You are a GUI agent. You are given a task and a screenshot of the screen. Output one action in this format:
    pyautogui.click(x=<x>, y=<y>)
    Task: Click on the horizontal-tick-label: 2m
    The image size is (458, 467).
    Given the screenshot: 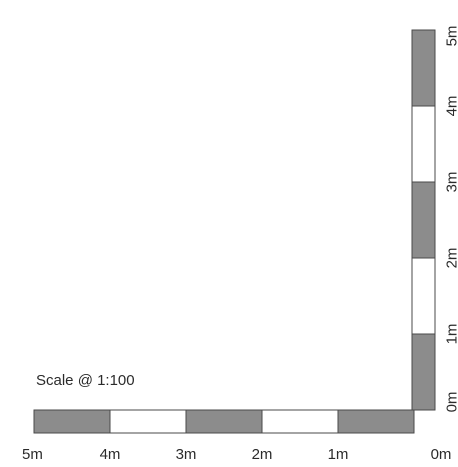 What is the action you would take?
    pyautogui.click(x=262, y=454)
    